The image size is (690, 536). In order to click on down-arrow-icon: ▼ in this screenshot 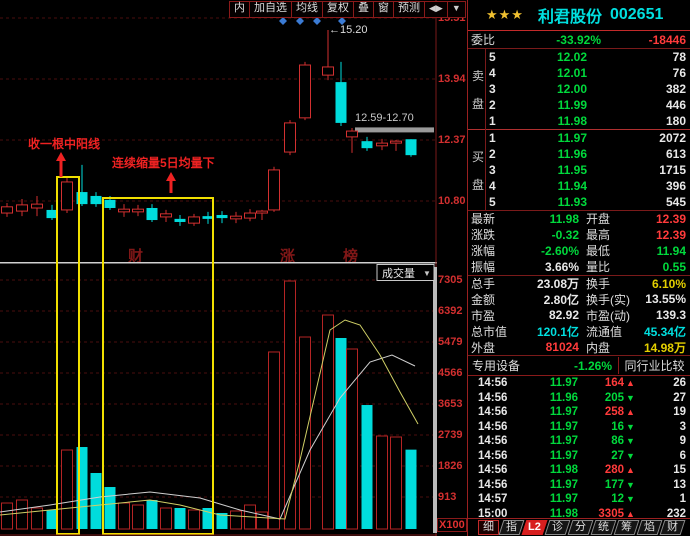, I will do `click(630, 397)`.